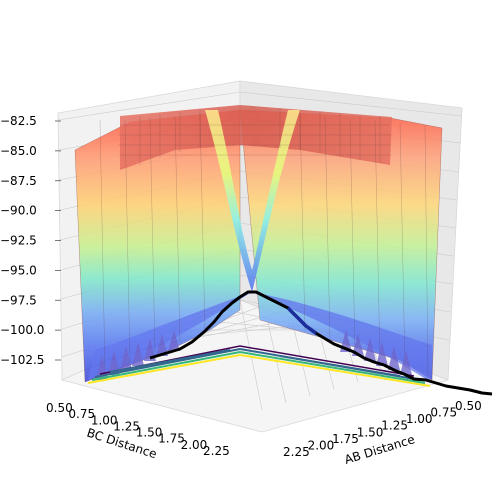  I want to click on x-tick-label: 1.00, so click(419, 419).